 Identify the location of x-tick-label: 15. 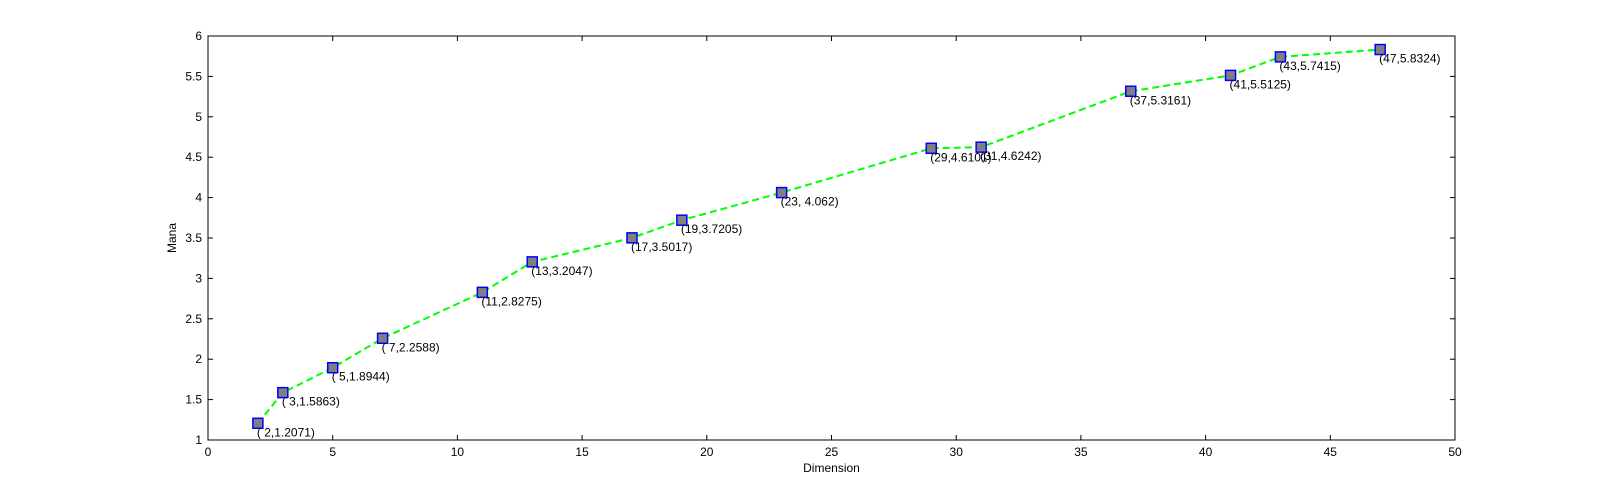
(582, 452).